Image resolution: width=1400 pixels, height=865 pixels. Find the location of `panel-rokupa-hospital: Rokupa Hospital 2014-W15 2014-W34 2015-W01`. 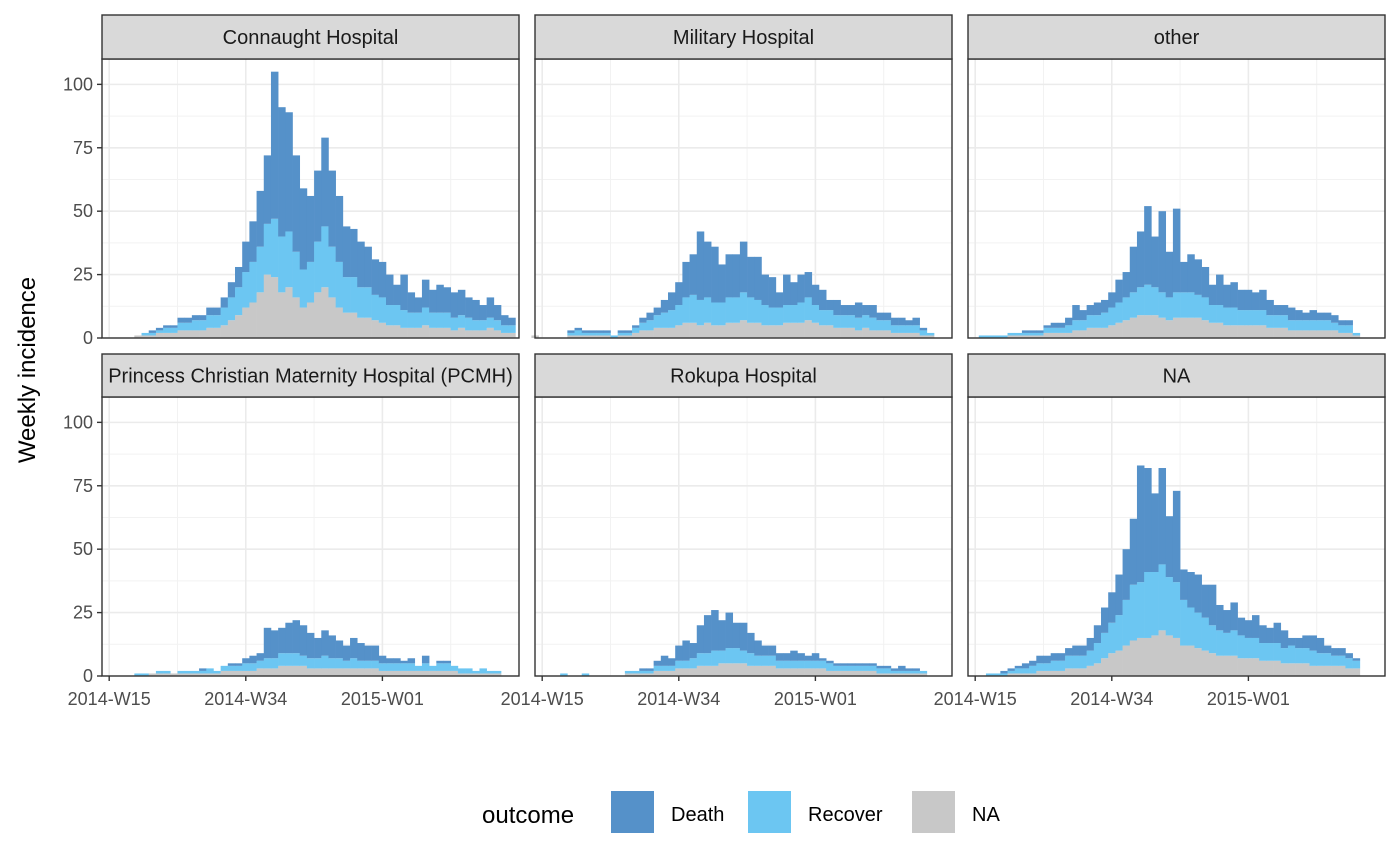

panel-rokupa-hospital: Rokupa Hospital 2014-W15 2014-W34 2015-W01 is located at coordinates (727, 531).